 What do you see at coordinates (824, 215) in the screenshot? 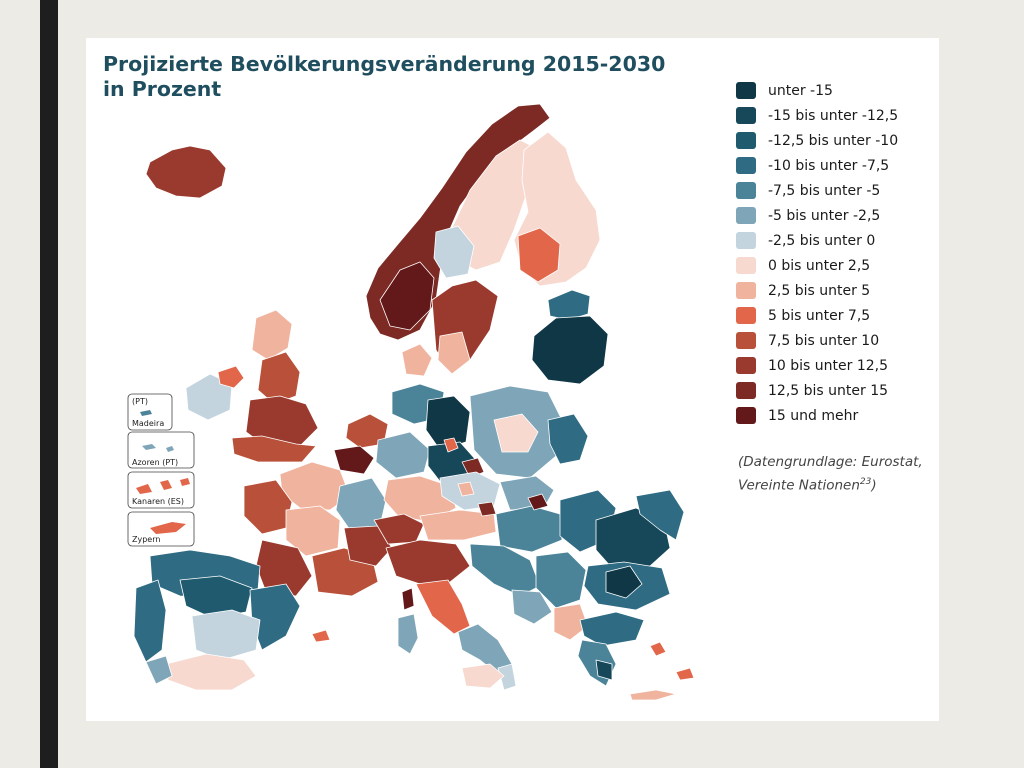
I see `legend-label: -5 bis unter -2,5` at bounding box center [824, 215].